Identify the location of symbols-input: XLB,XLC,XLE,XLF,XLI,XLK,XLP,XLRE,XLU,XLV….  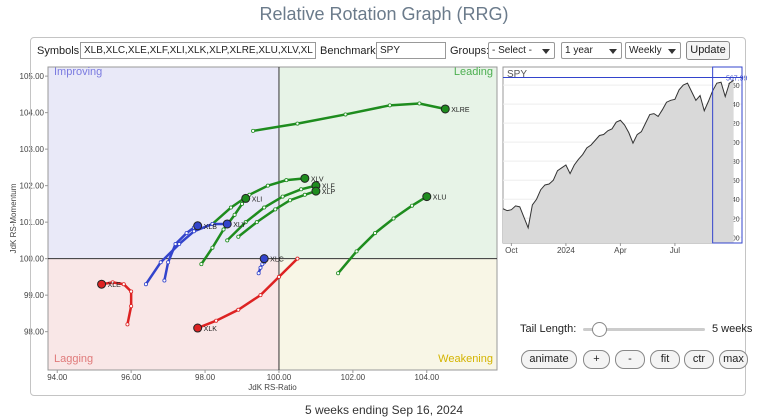
(198, 50).